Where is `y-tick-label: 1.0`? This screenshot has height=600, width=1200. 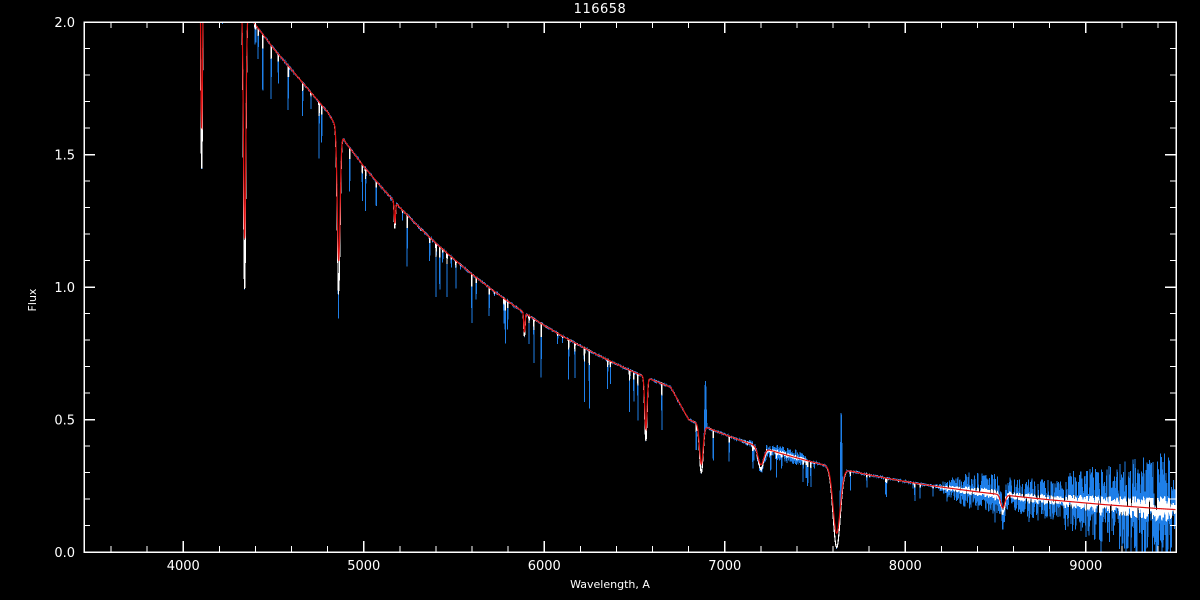
y-tick-label: 1.0 is located at coordinates (64, 288).